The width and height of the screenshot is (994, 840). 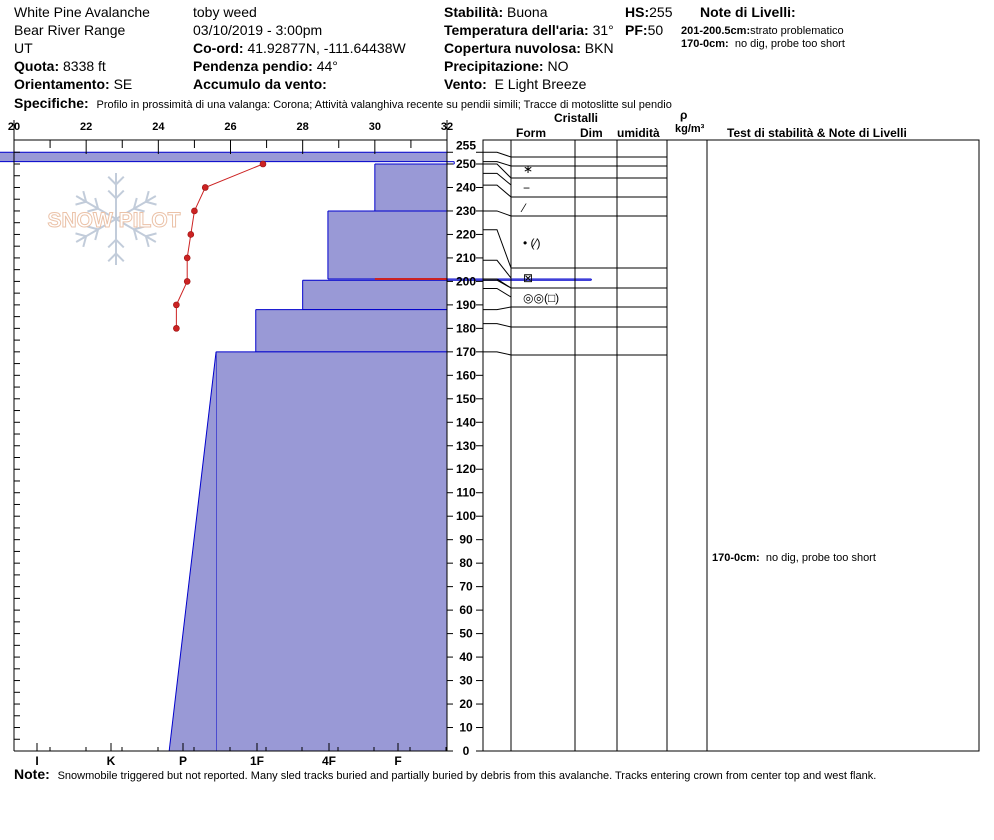 I want to click on depth-tick-label: 180, so click(x=466, y=328).